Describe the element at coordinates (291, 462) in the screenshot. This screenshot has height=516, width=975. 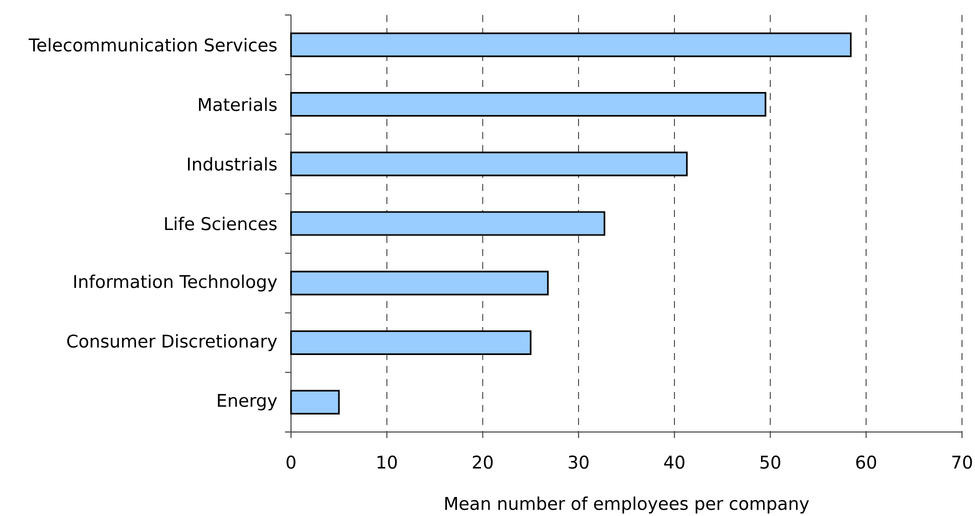
I see `x-tick-label: 0` at that location.